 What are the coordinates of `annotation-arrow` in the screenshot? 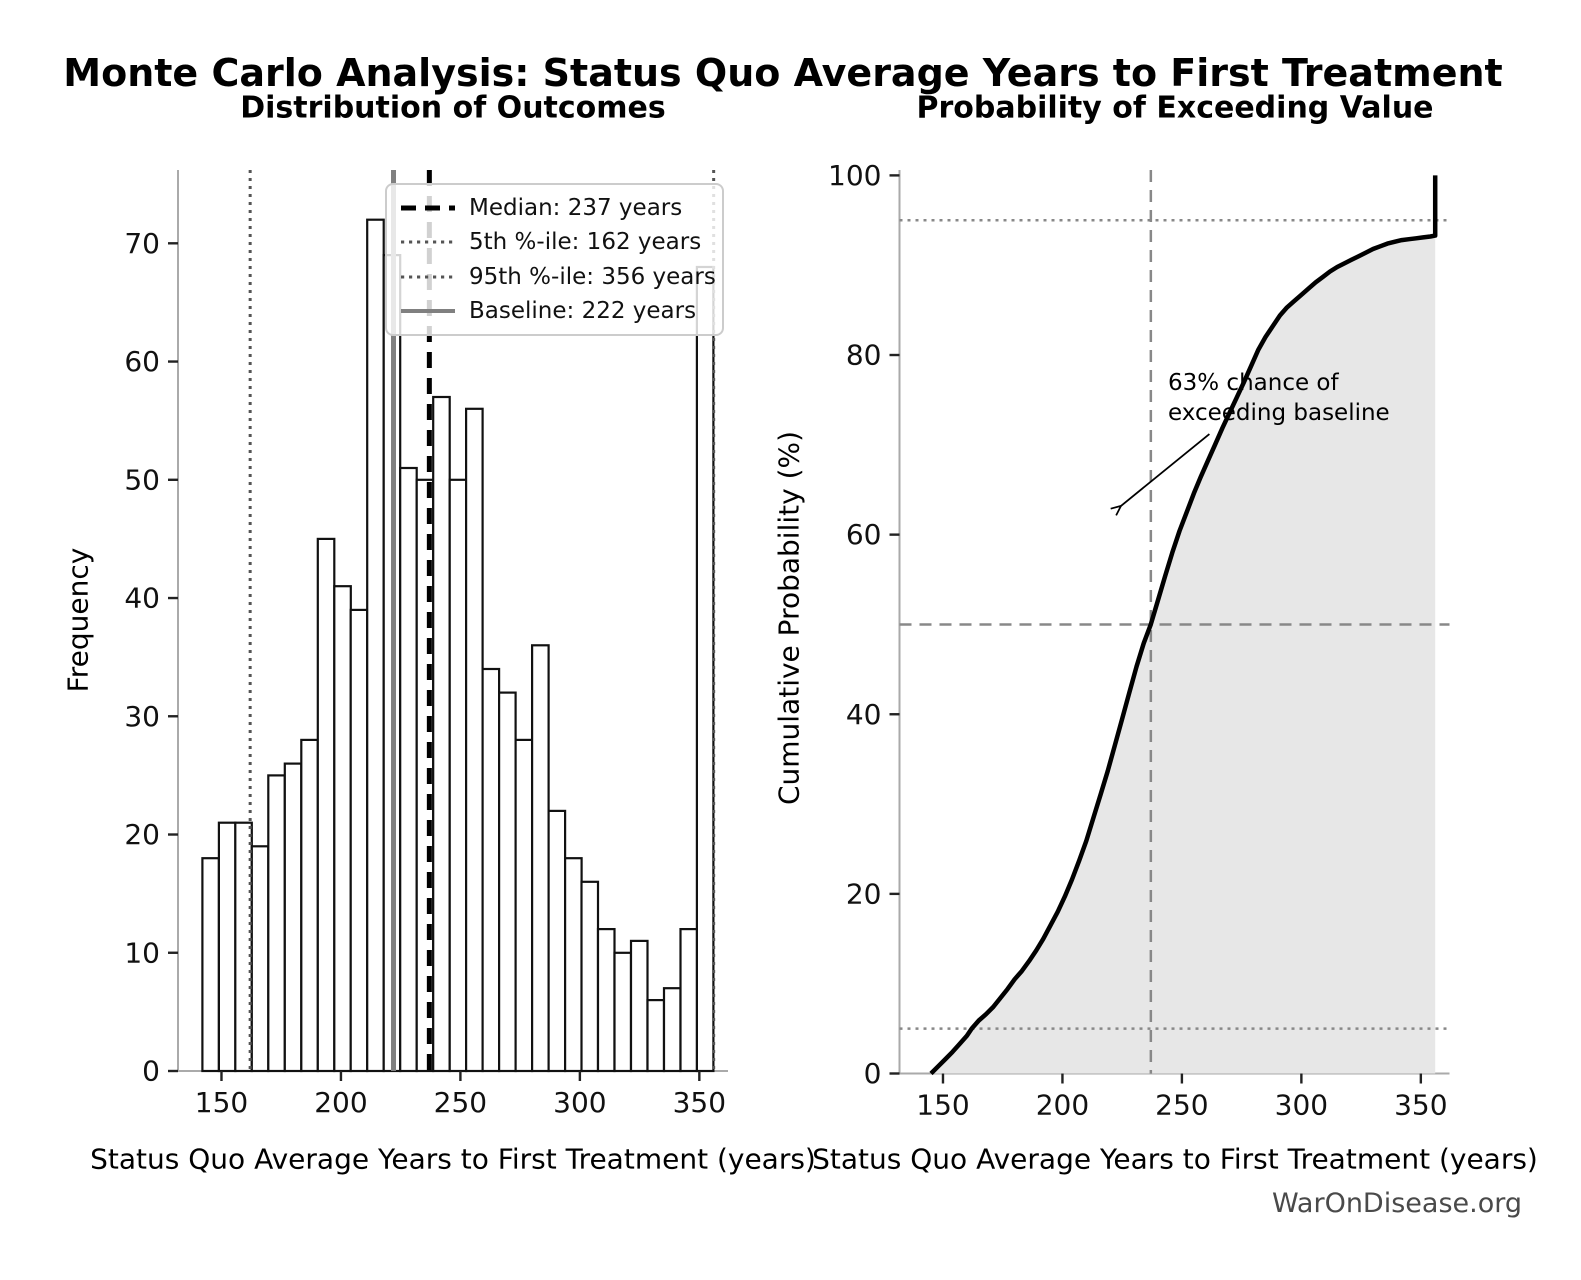 It's located at (1160, 474).